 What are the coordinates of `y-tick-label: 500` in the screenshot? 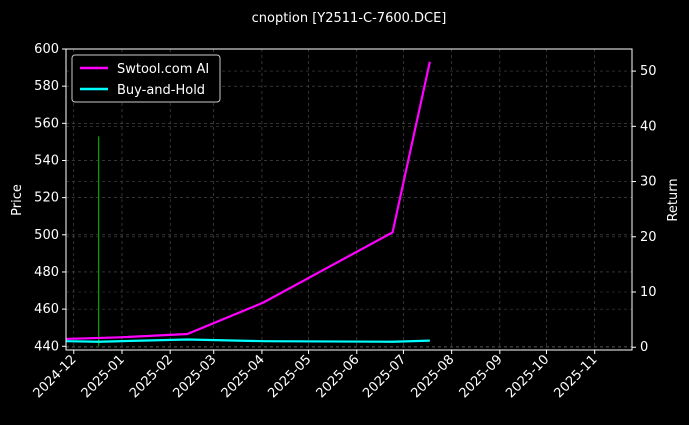 It's located at (46, 235).